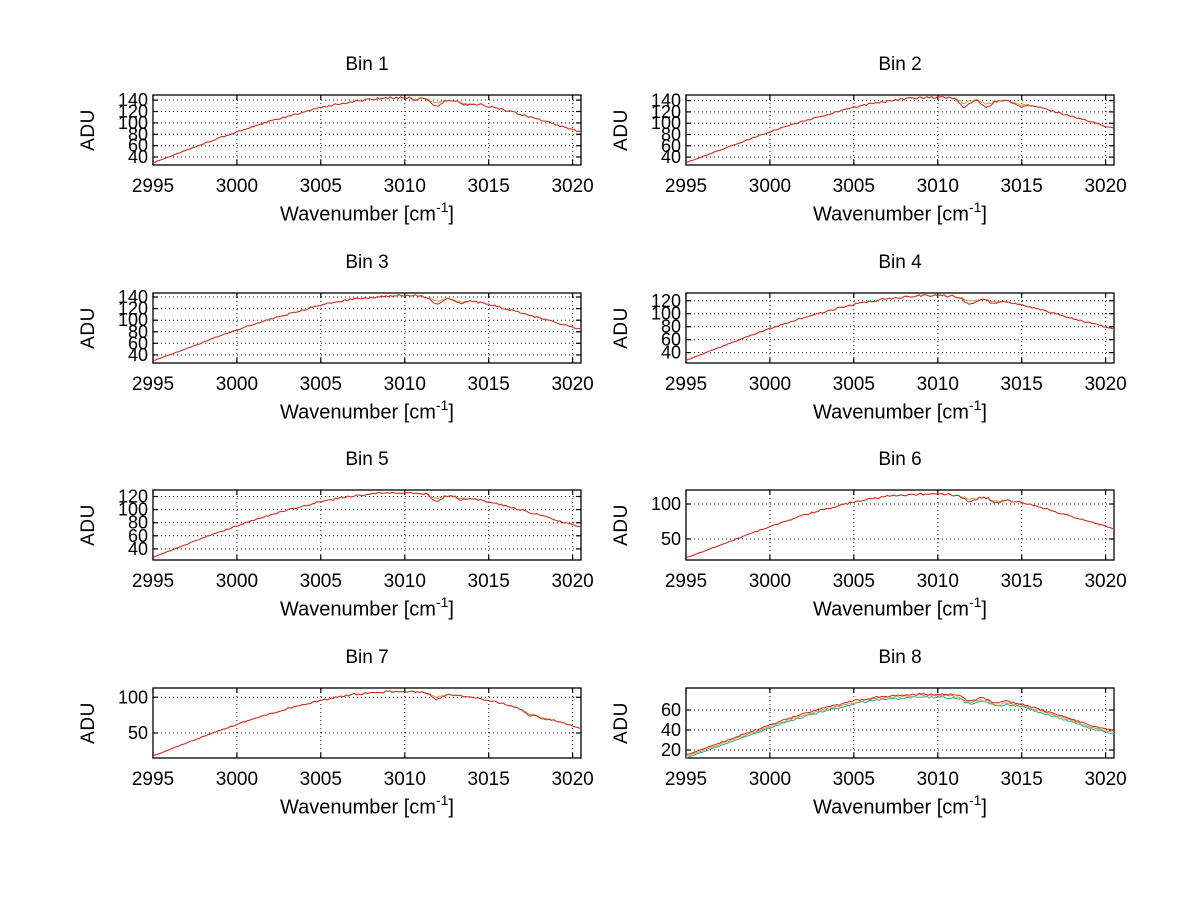  What do you see at coordinates (367, 262) in the screenshot?
I see `plot-title: Bin 3` at bounding box center [367, 262].